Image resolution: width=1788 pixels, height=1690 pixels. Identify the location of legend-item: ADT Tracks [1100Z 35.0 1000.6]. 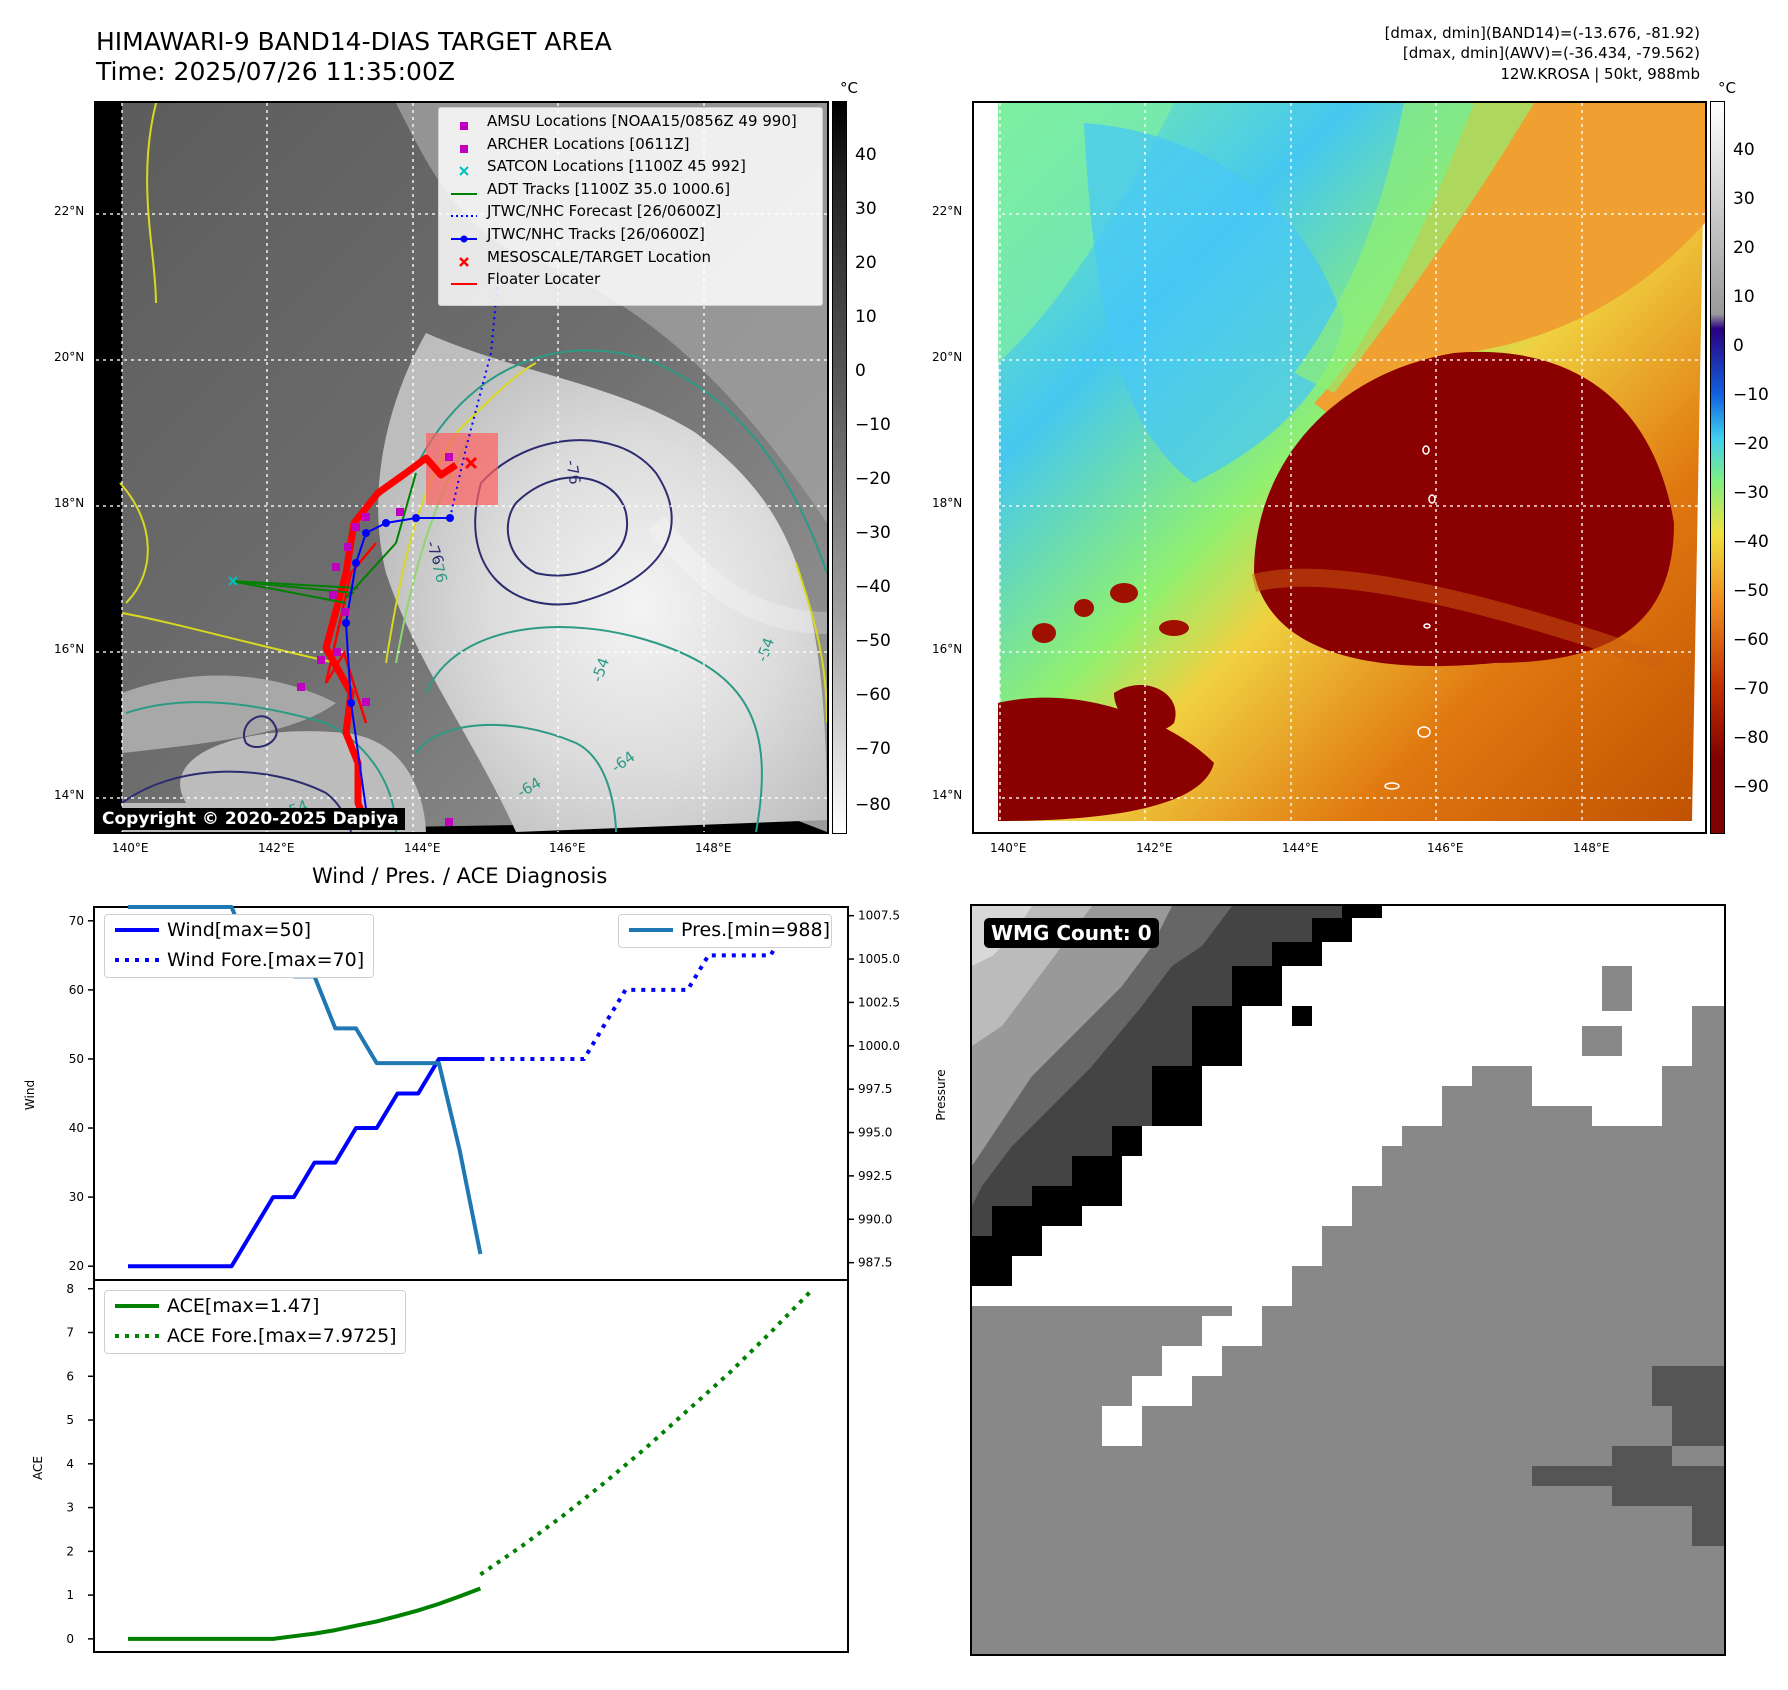
(630, 189).